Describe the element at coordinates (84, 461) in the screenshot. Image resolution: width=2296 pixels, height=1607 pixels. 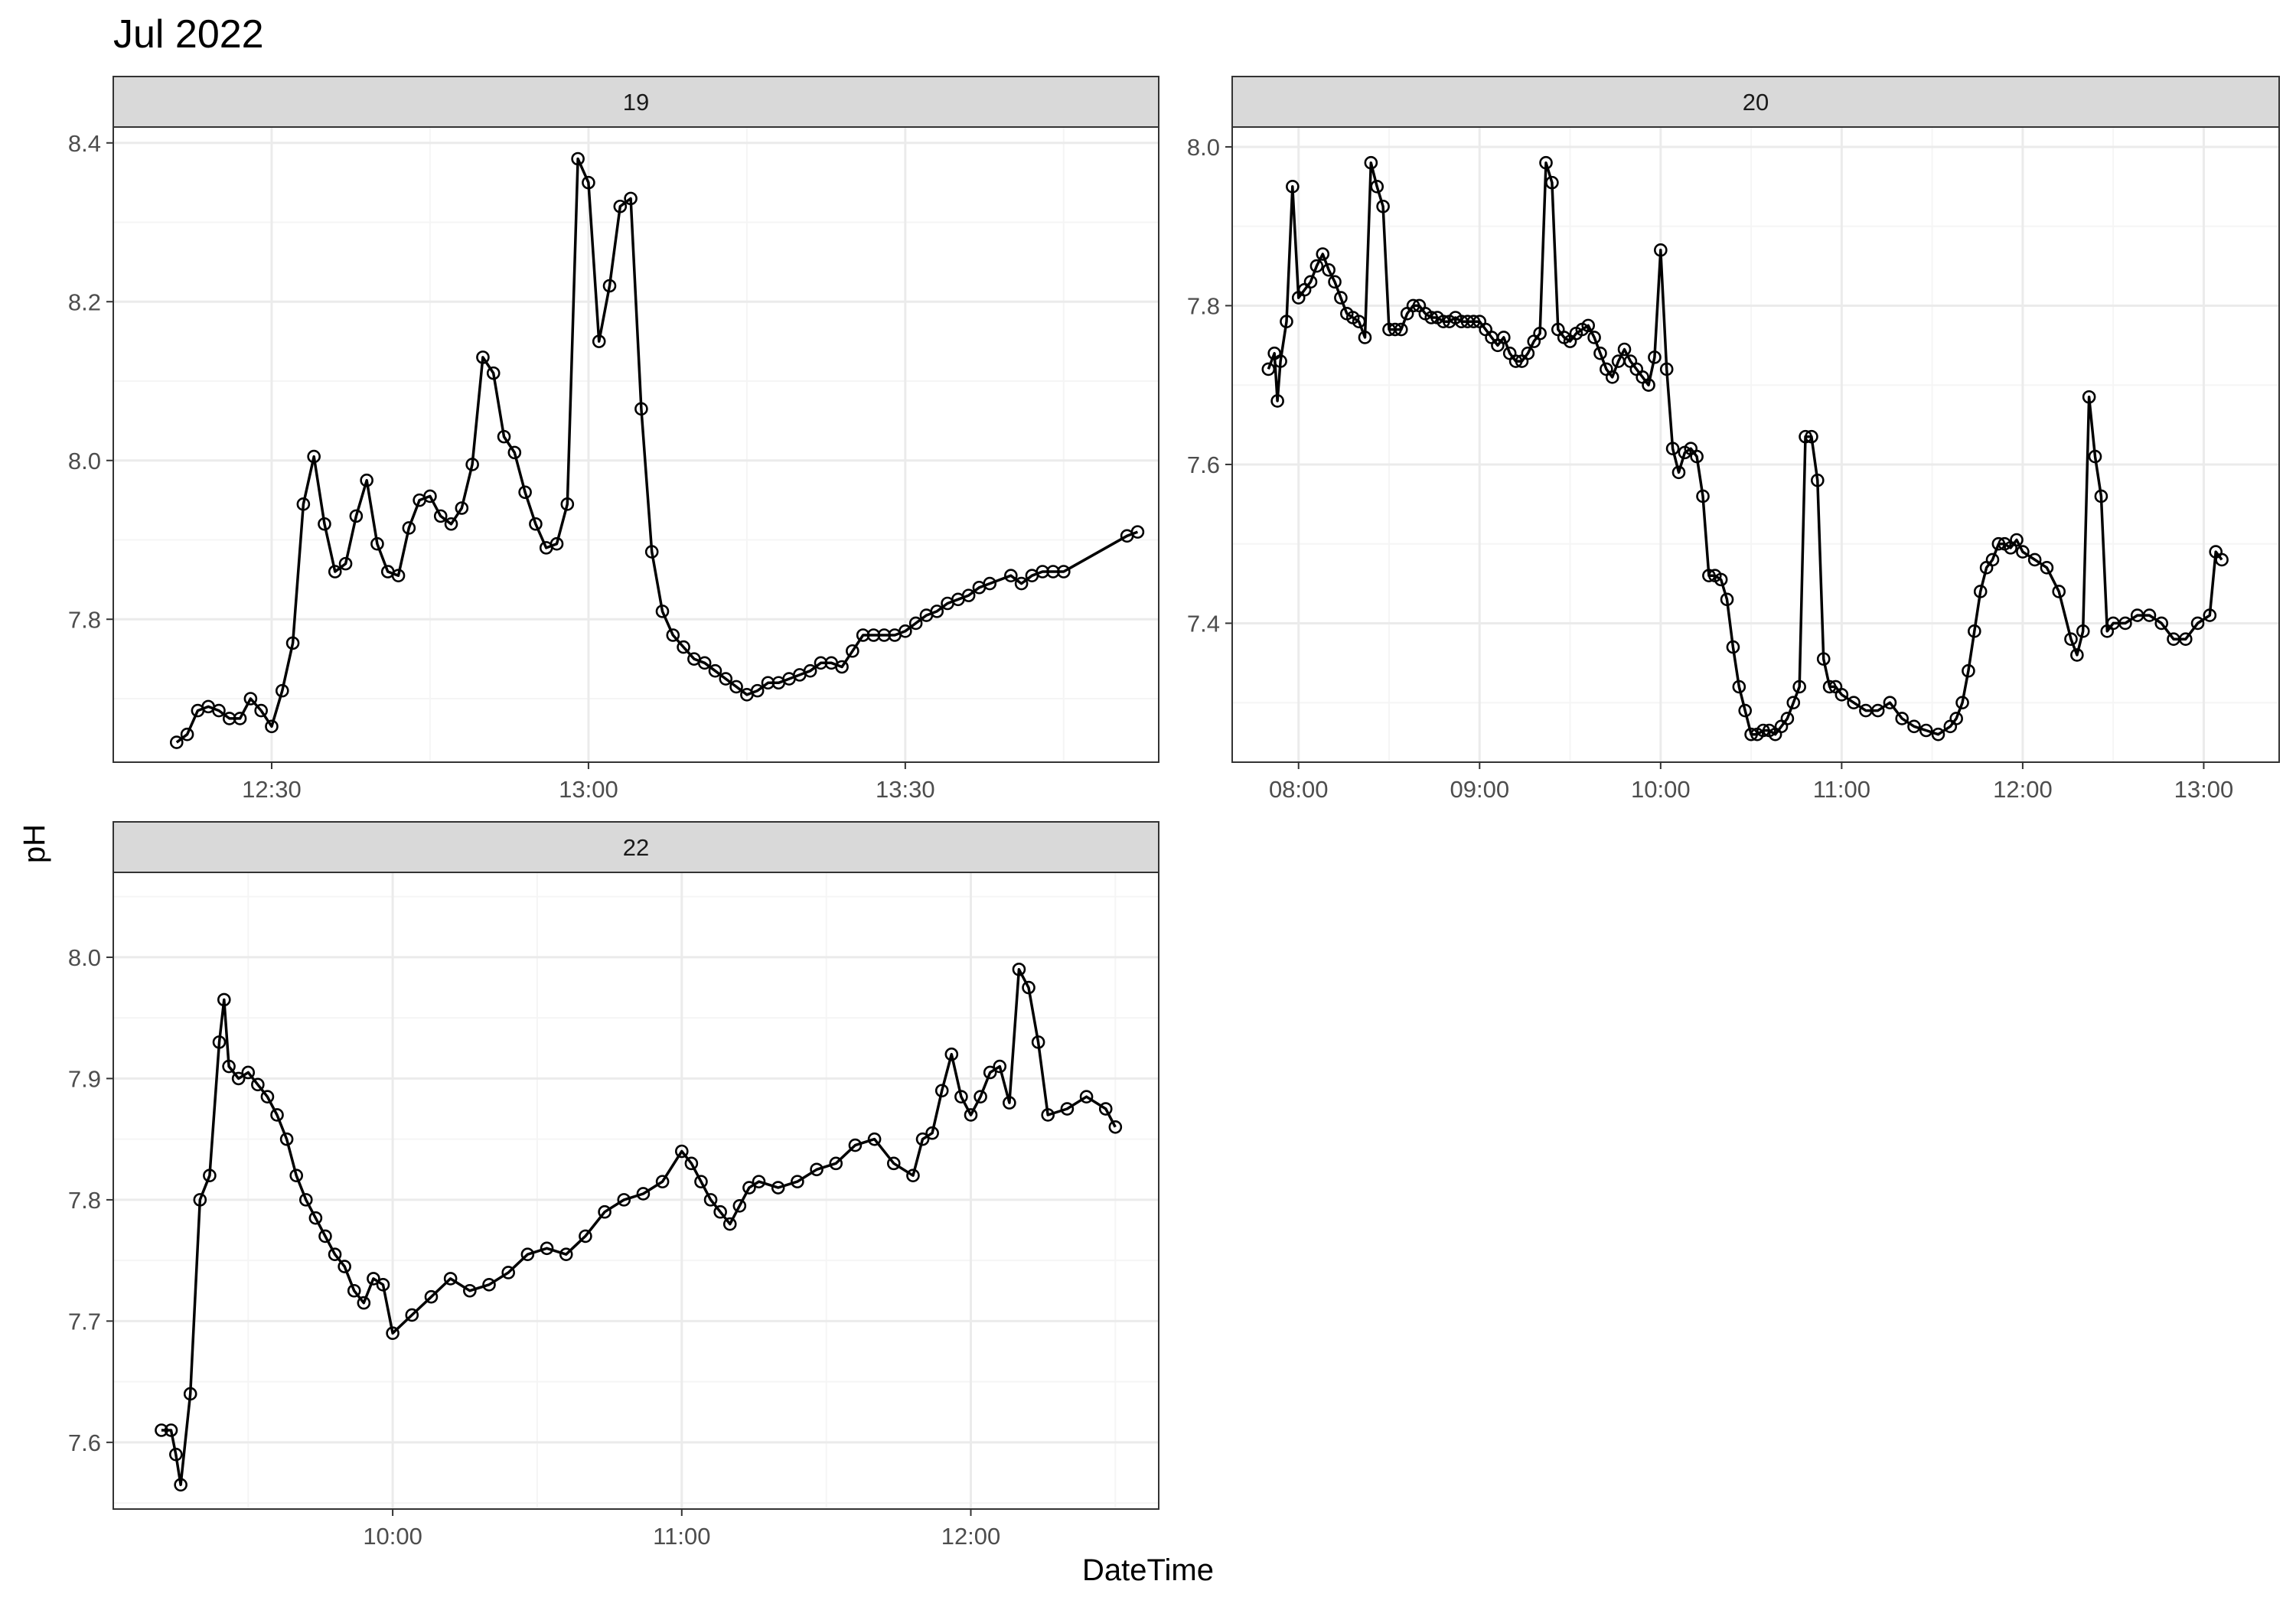
I see `panel-19-y-tick-label: 8.0` at that location.